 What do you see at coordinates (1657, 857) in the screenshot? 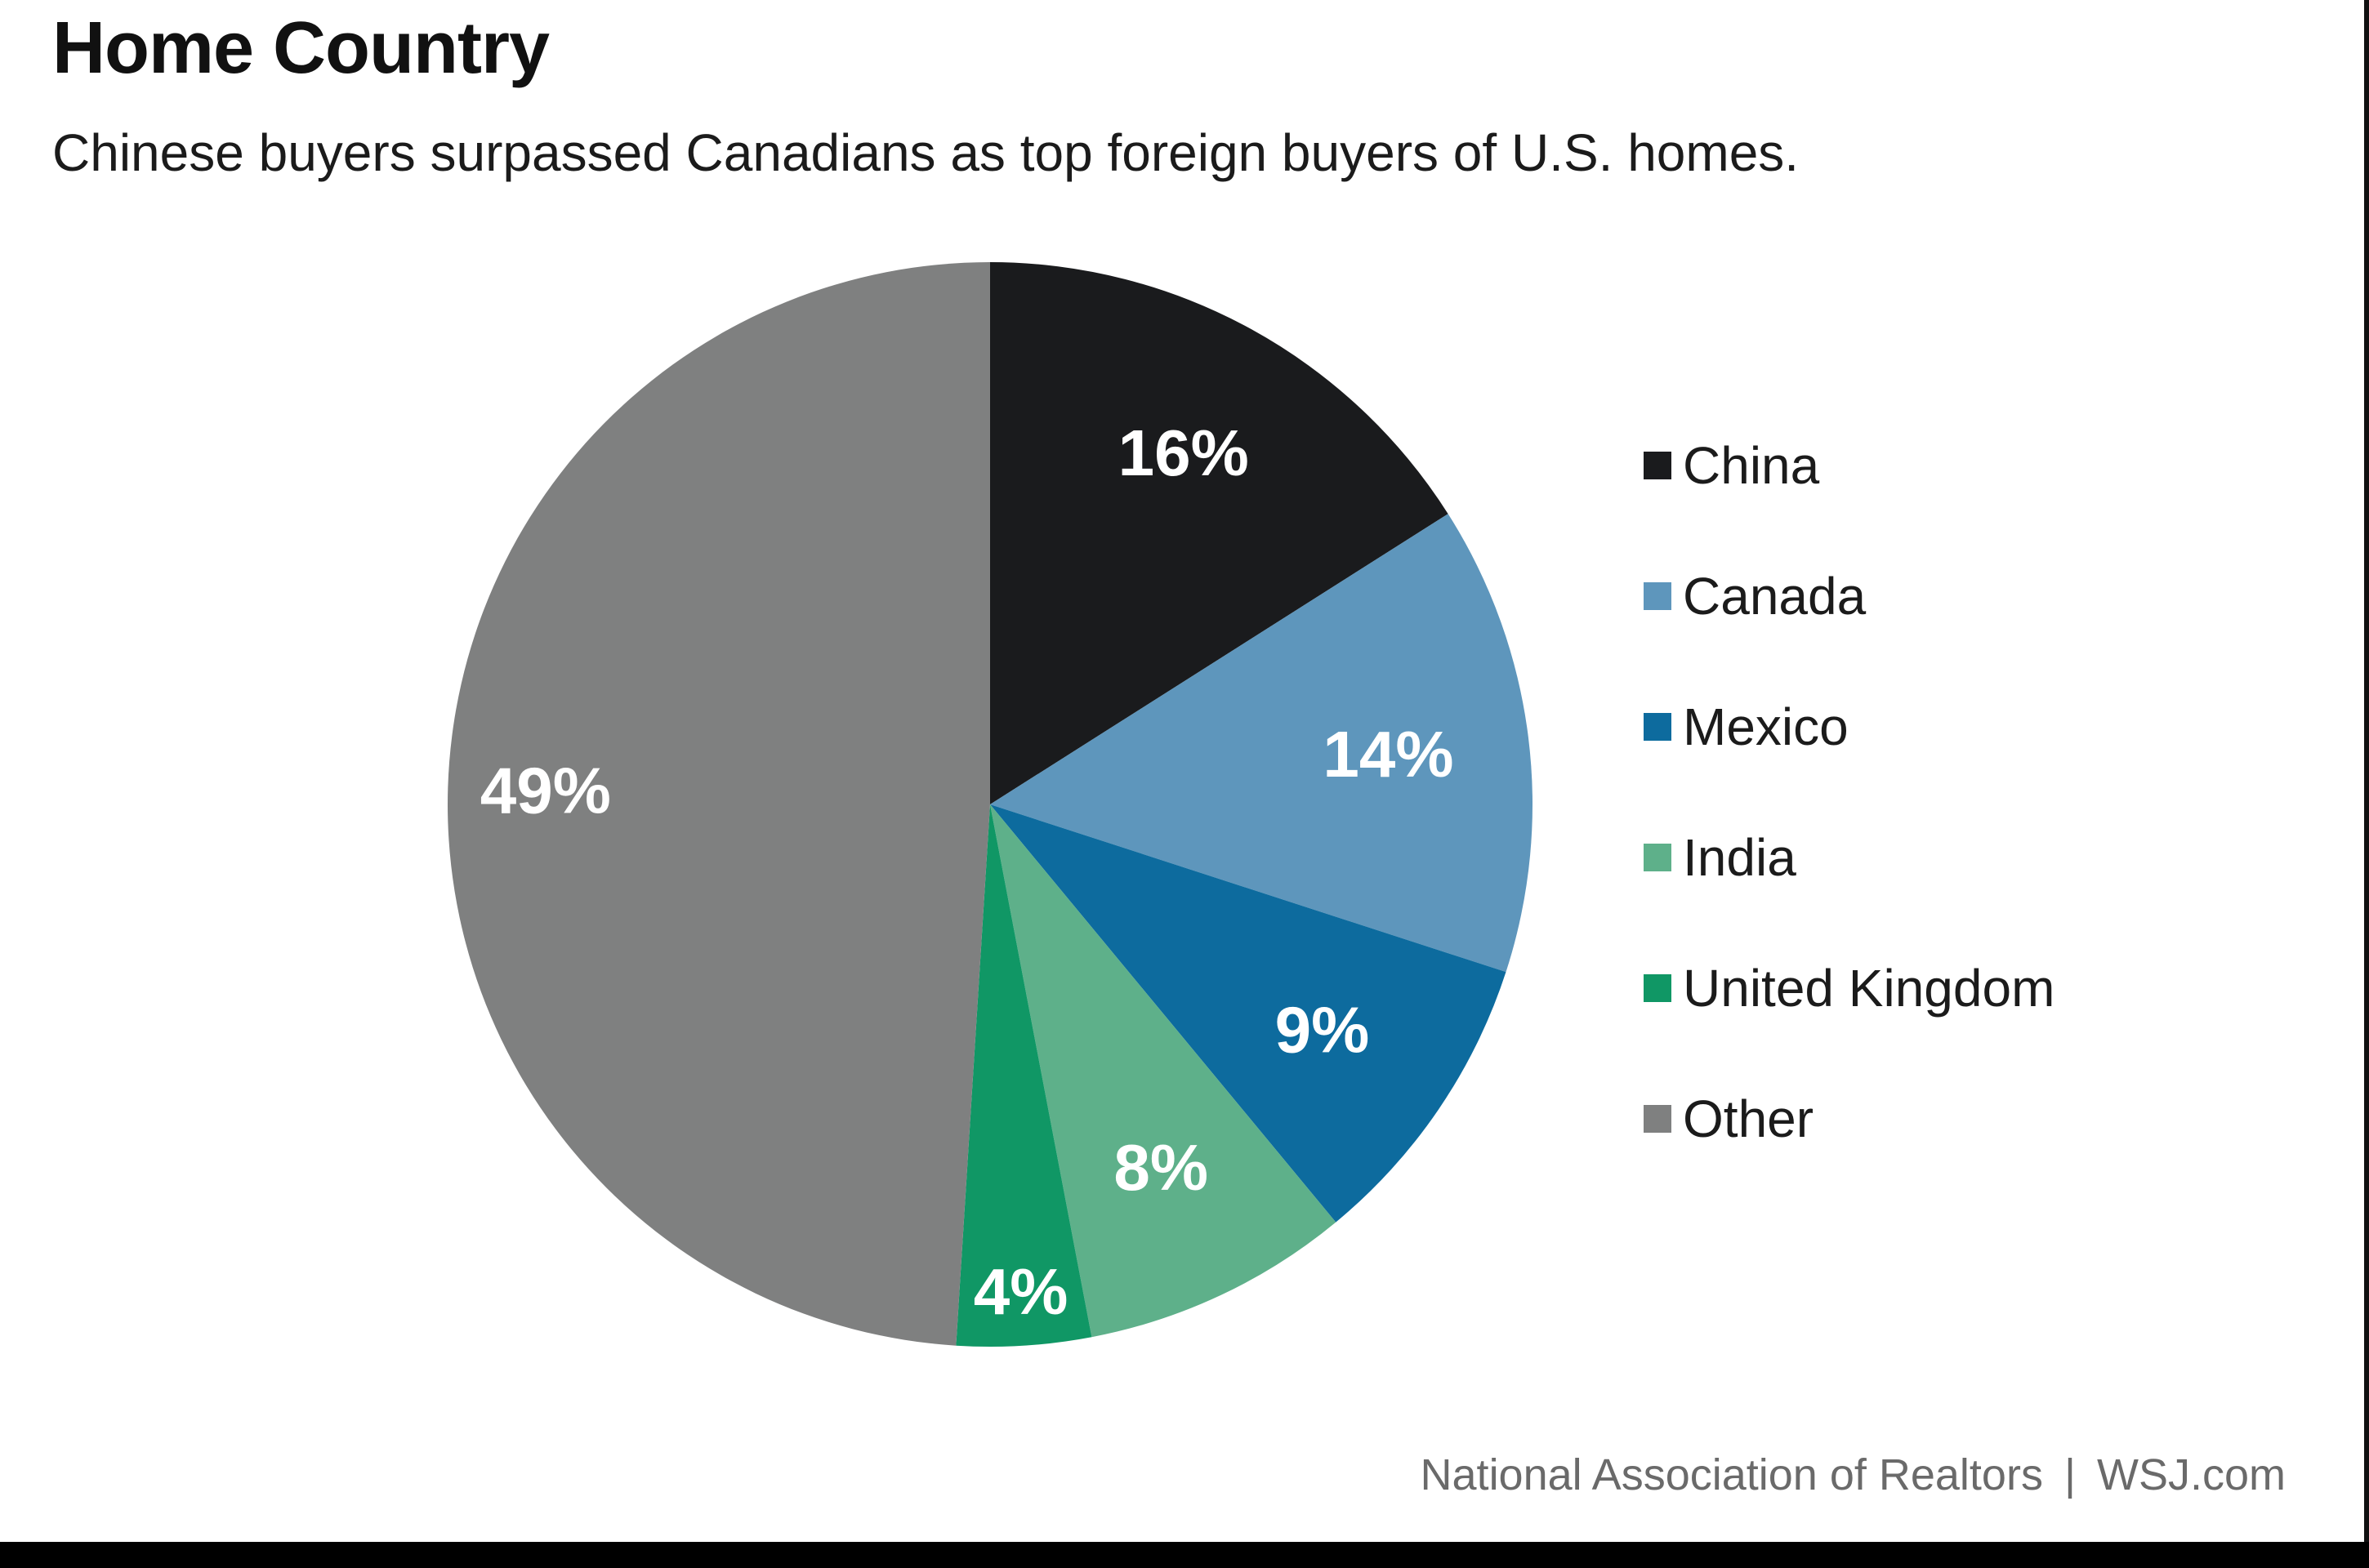
I see `legend-swatch-india` at bounding box center [1657, 857].